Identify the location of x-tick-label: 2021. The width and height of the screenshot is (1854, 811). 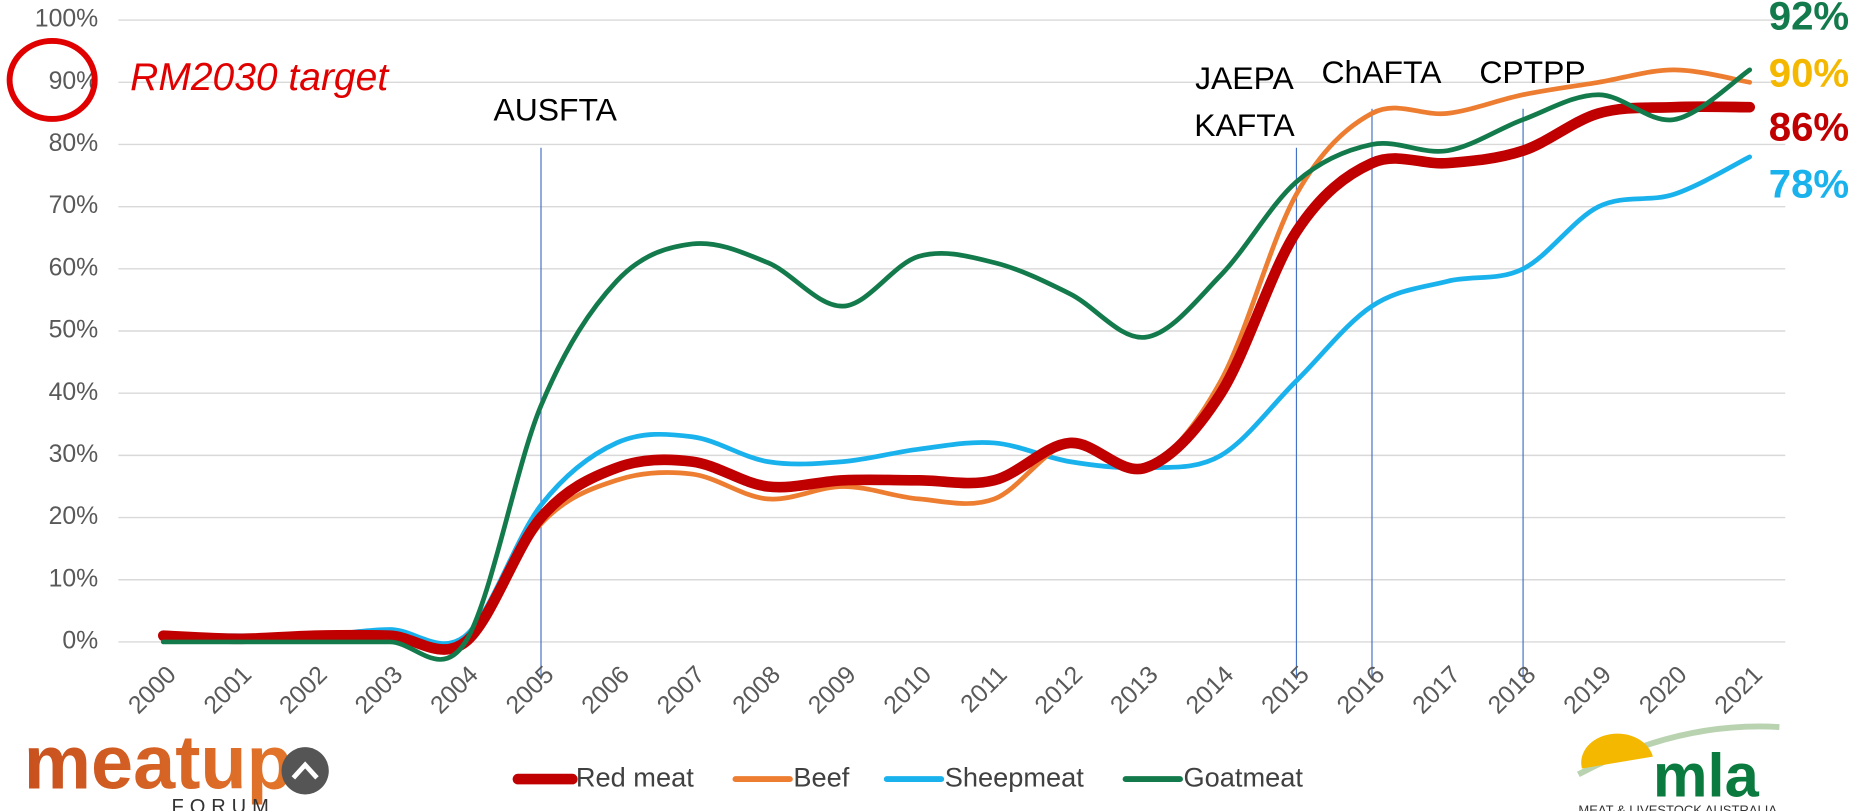
(1739, 690).